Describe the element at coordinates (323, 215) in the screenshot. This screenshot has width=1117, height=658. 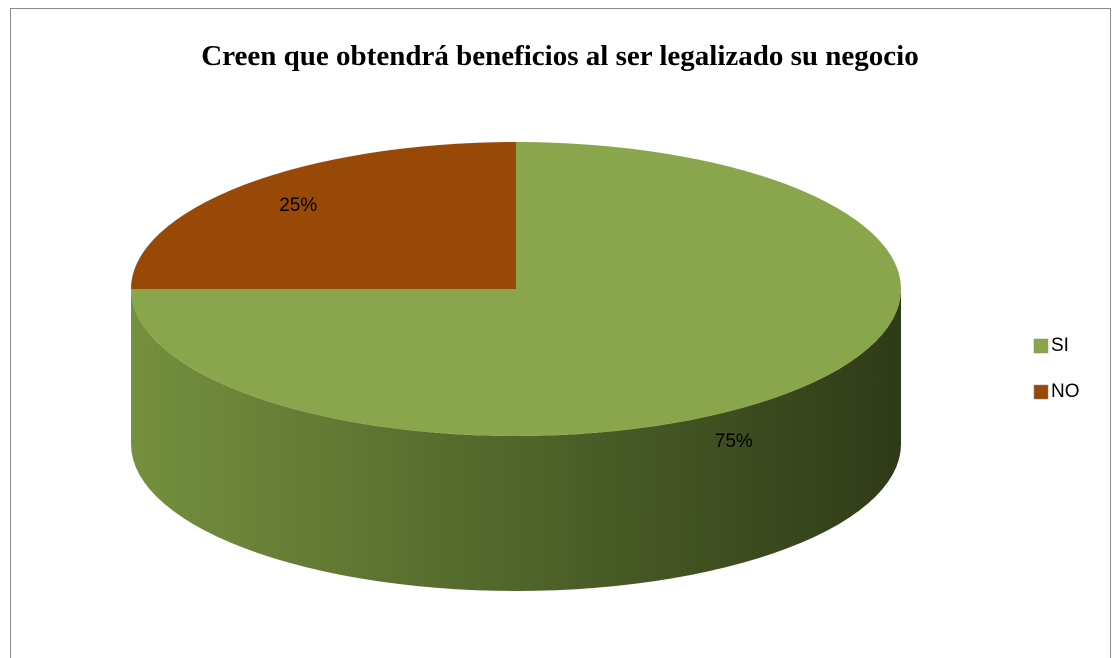
I see `pie-slice` at that location.